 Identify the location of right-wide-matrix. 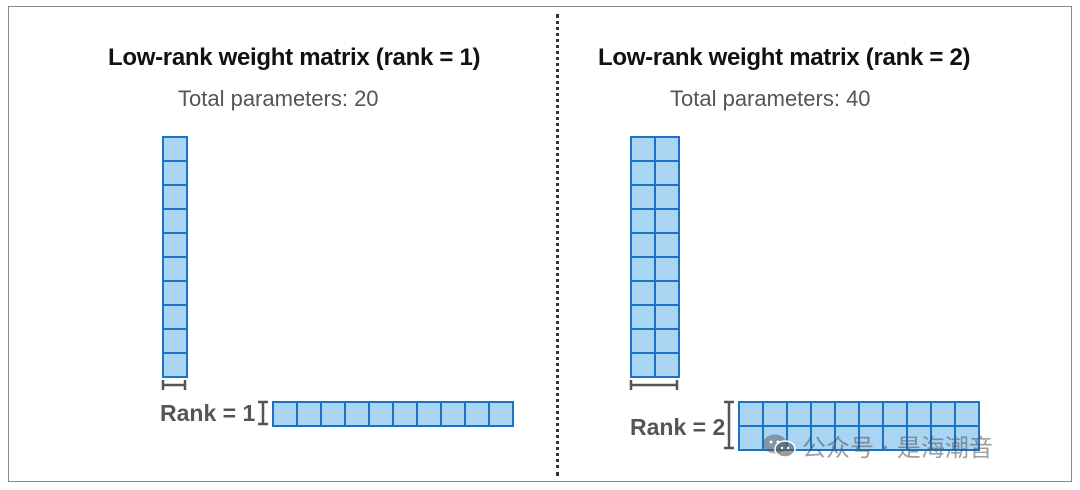
(859, 426).